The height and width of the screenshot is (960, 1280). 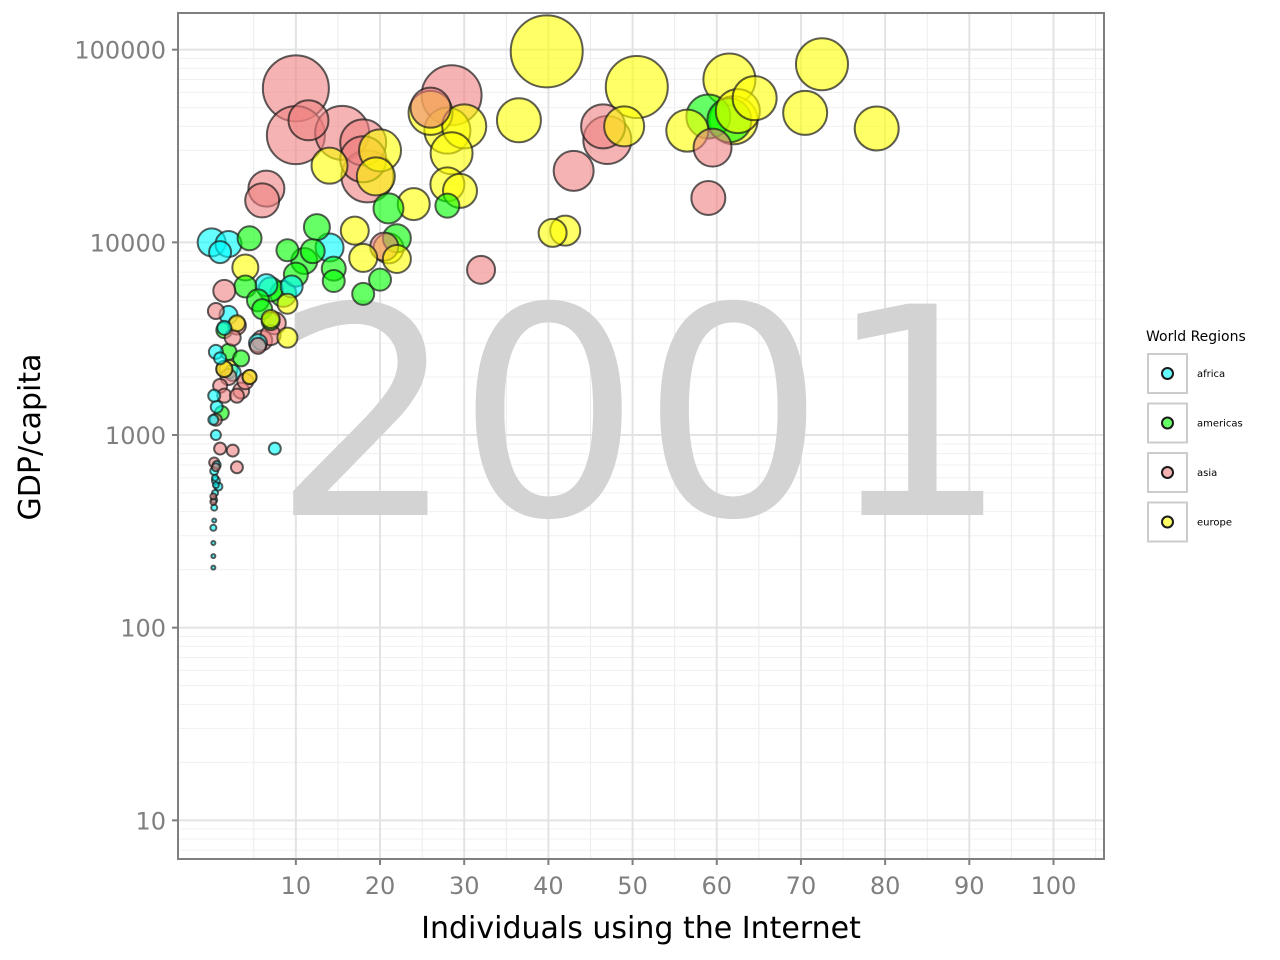 What do you see at coordinates (380, 886) in the screenshot?
I see `x-tick-label: 20` at bounding box center [380, 886].